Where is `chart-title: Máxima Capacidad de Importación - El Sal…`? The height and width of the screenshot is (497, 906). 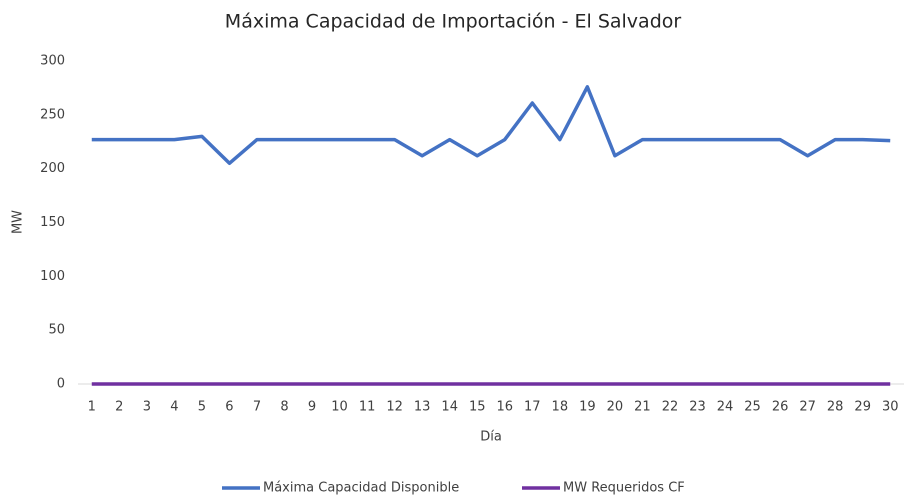
chart-title: Máxima Capacidad de Importación - El Sal… is located at coordinates (453, 22).